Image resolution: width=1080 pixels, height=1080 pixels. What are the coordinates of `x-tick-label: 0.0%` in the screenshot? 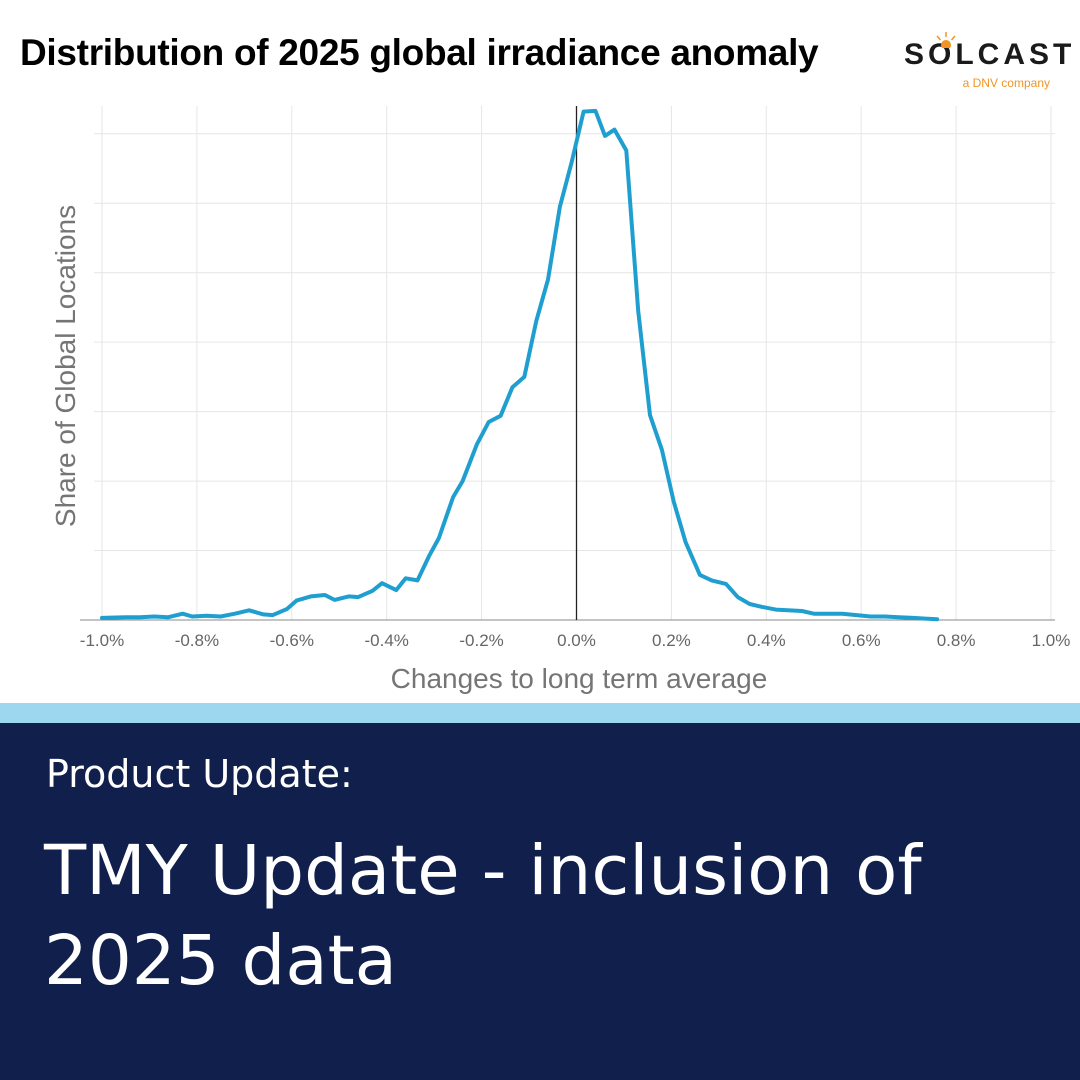 It's located at (576, 640).